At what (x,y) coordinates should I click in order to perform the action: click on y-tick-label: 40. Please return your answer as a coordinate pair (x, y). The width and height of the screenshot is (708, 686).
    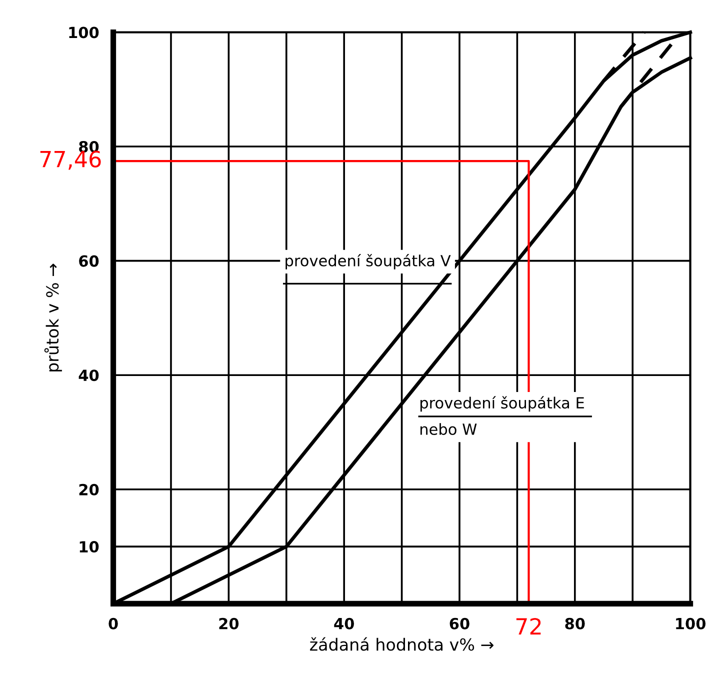
    Looking at the image, I should click on (88, 376).